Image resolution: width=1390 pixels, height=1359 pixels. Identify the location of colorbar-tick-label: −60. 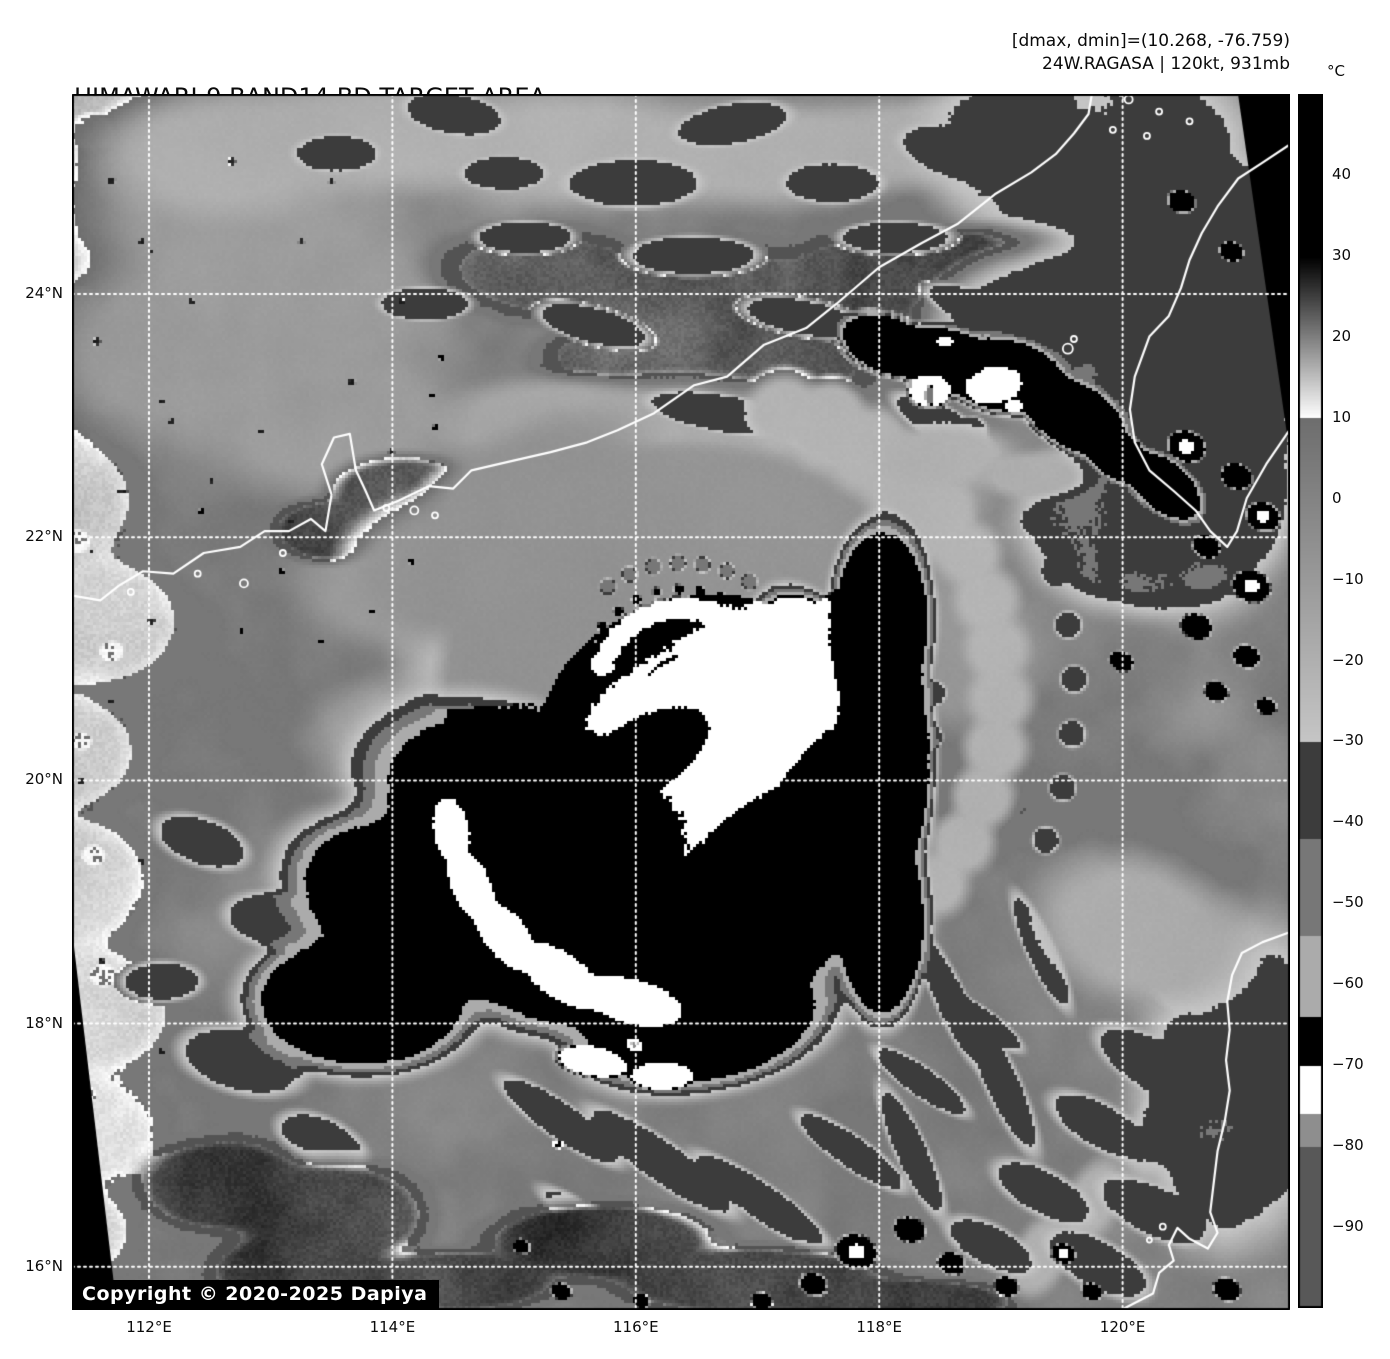
(1348, 983).